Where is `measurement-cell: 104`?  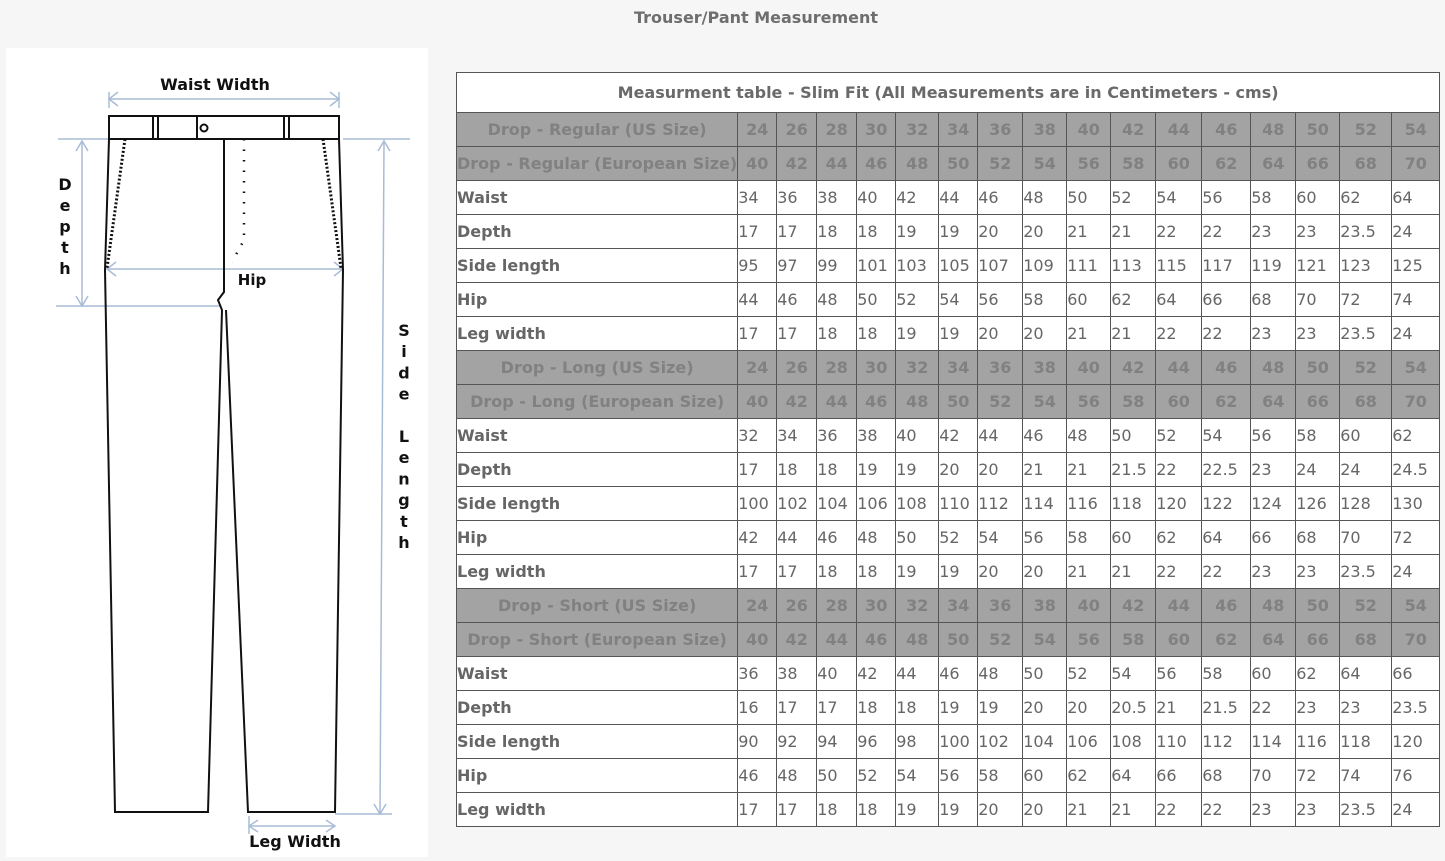
measurement-cell: 104 is located at coordinates (1045, 741).